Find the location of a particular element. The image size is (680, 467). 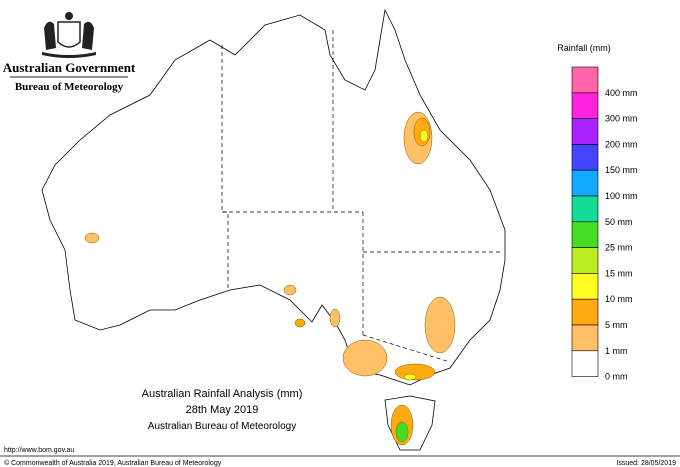

header-government: Australian Government is located at coordinates (69, 67).